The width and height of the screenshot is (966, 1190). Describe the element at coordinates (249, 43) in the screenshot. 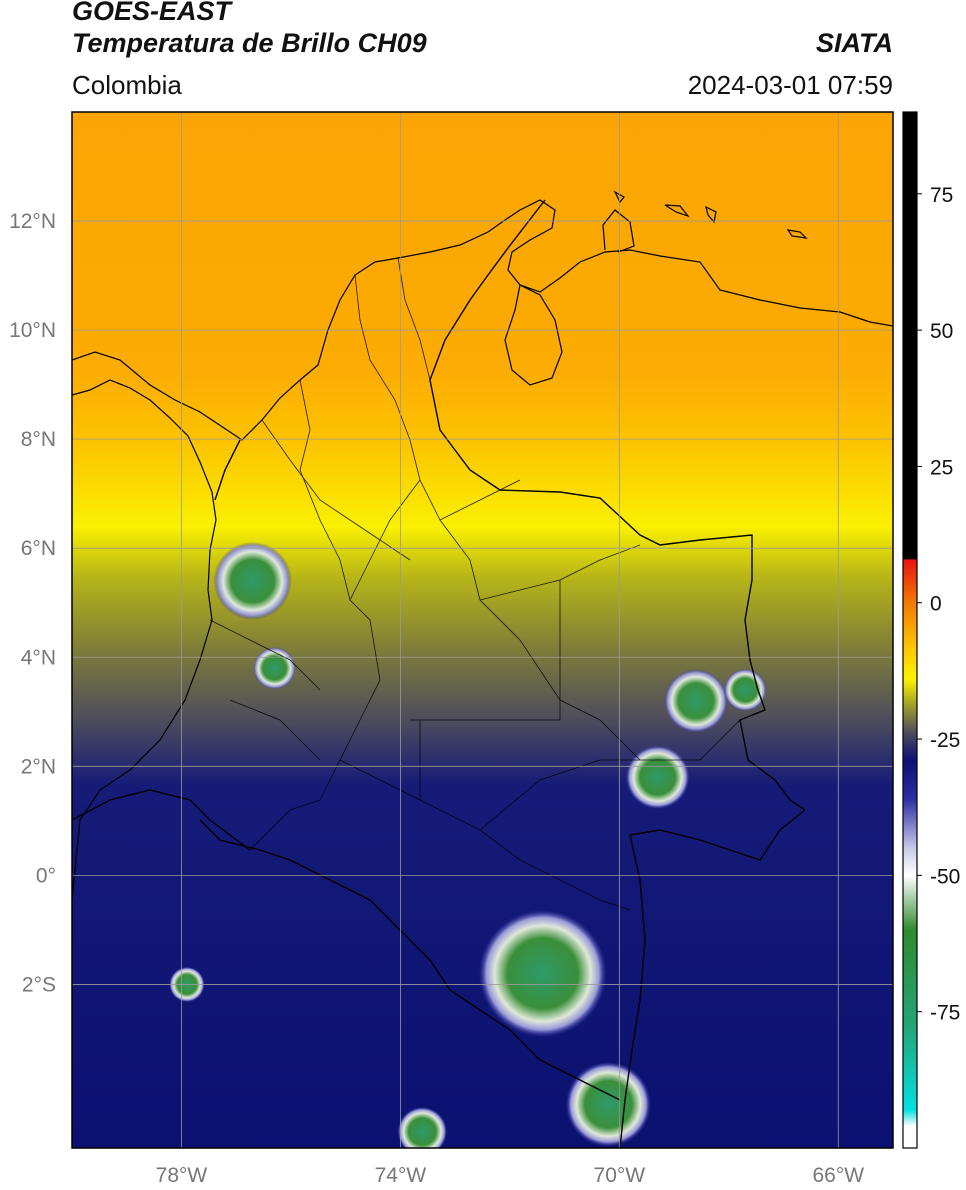

I see `product-title: Temperatura de Brillo CH09` at that location.